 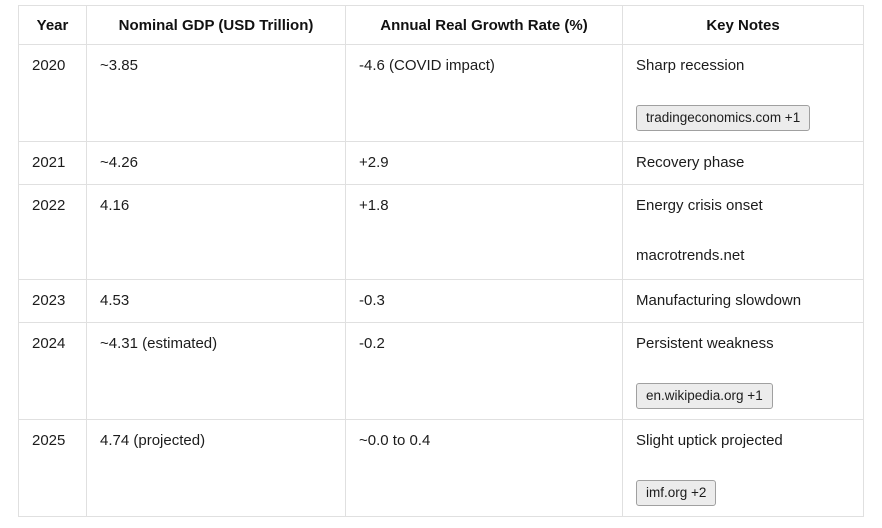 I want to click on key-notes-cell: Persistent weakness en.wikipedia.org +1, so click(x=743, y=371).